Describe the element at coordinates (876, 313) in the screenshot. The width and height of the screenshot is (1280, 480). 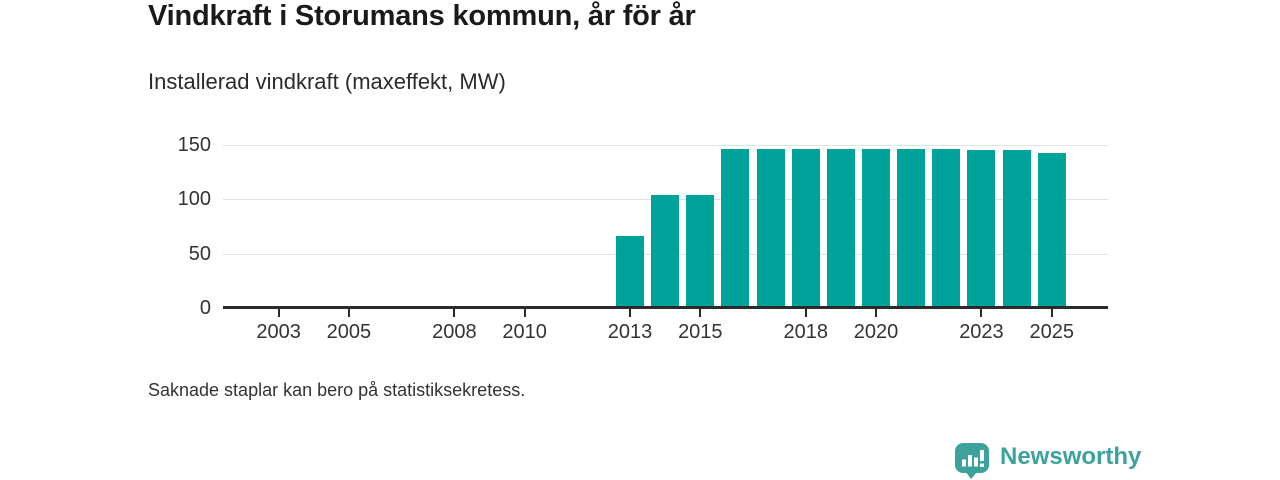
I see `x-tick-2020` at that location.